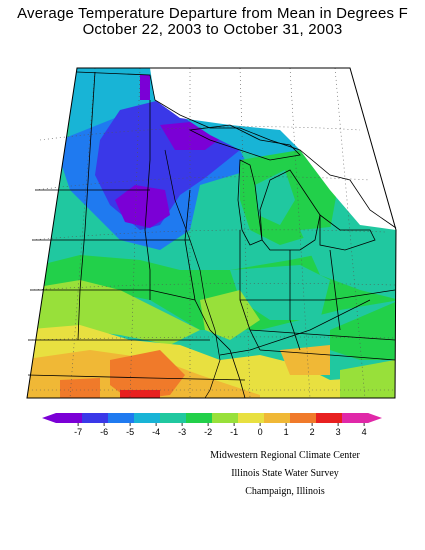 The width and height of the screenshot is (425, 550). What do you see at coordinates (285, 473) in the screenshot?
I see `credit-line-2: Illinois State Water Survey` at bounding box center [285, 473].